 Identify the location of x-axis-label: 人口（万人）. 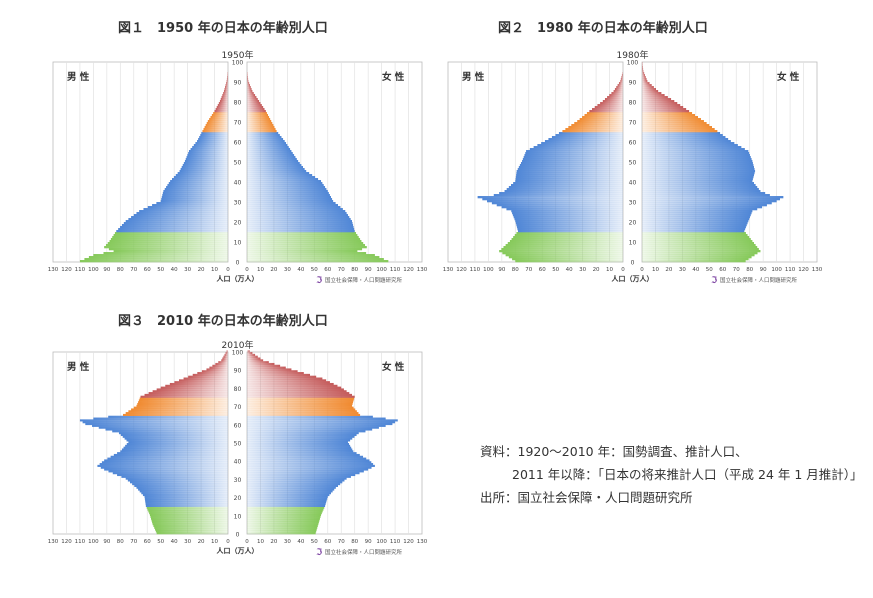
(633, 278).